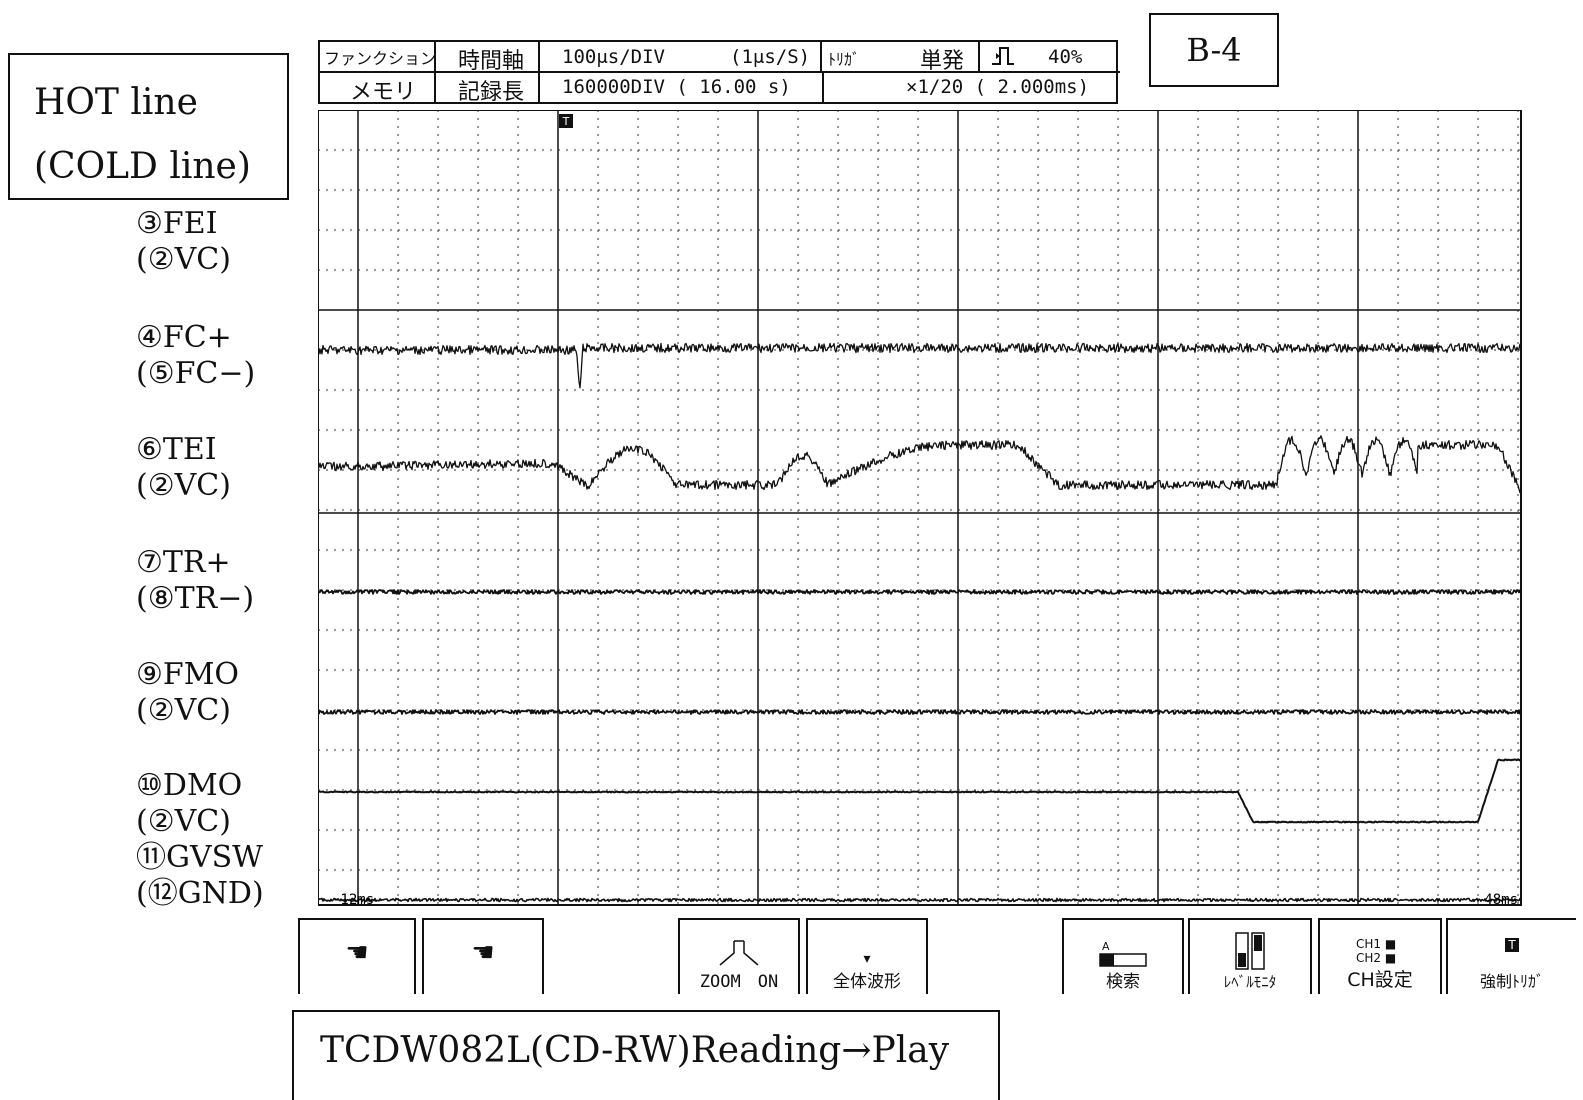 This screenshot has height=1100, width=1583. Describe the element at coordinates (1065, 57) in the screenshot. I see `trigger-position: 40%` at that location.